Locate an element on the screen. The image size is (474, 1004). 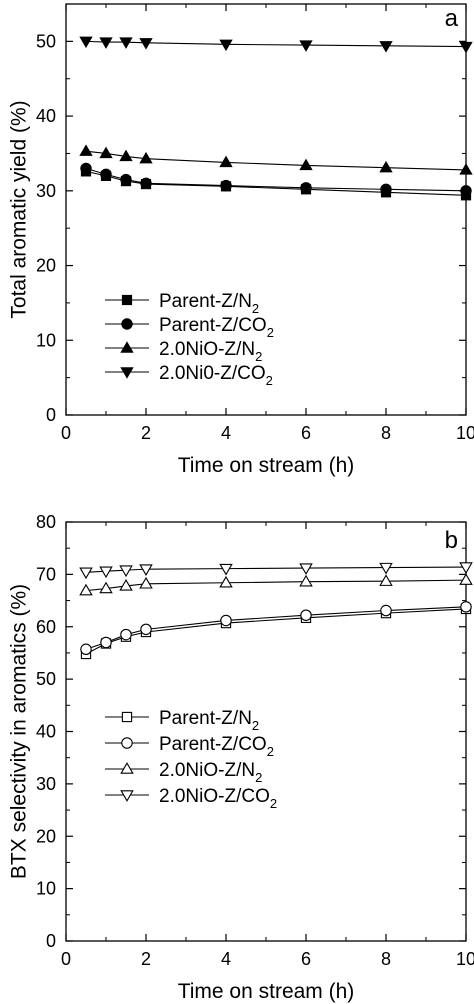
y-tick-label: 70 is located at coordinates (46, 574).